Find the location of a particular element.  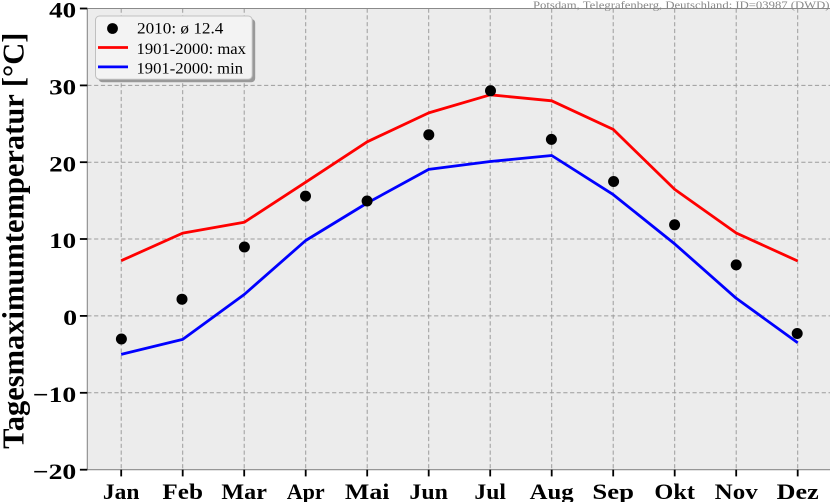

svg-text: Aug is located at coordinates (552, 490).